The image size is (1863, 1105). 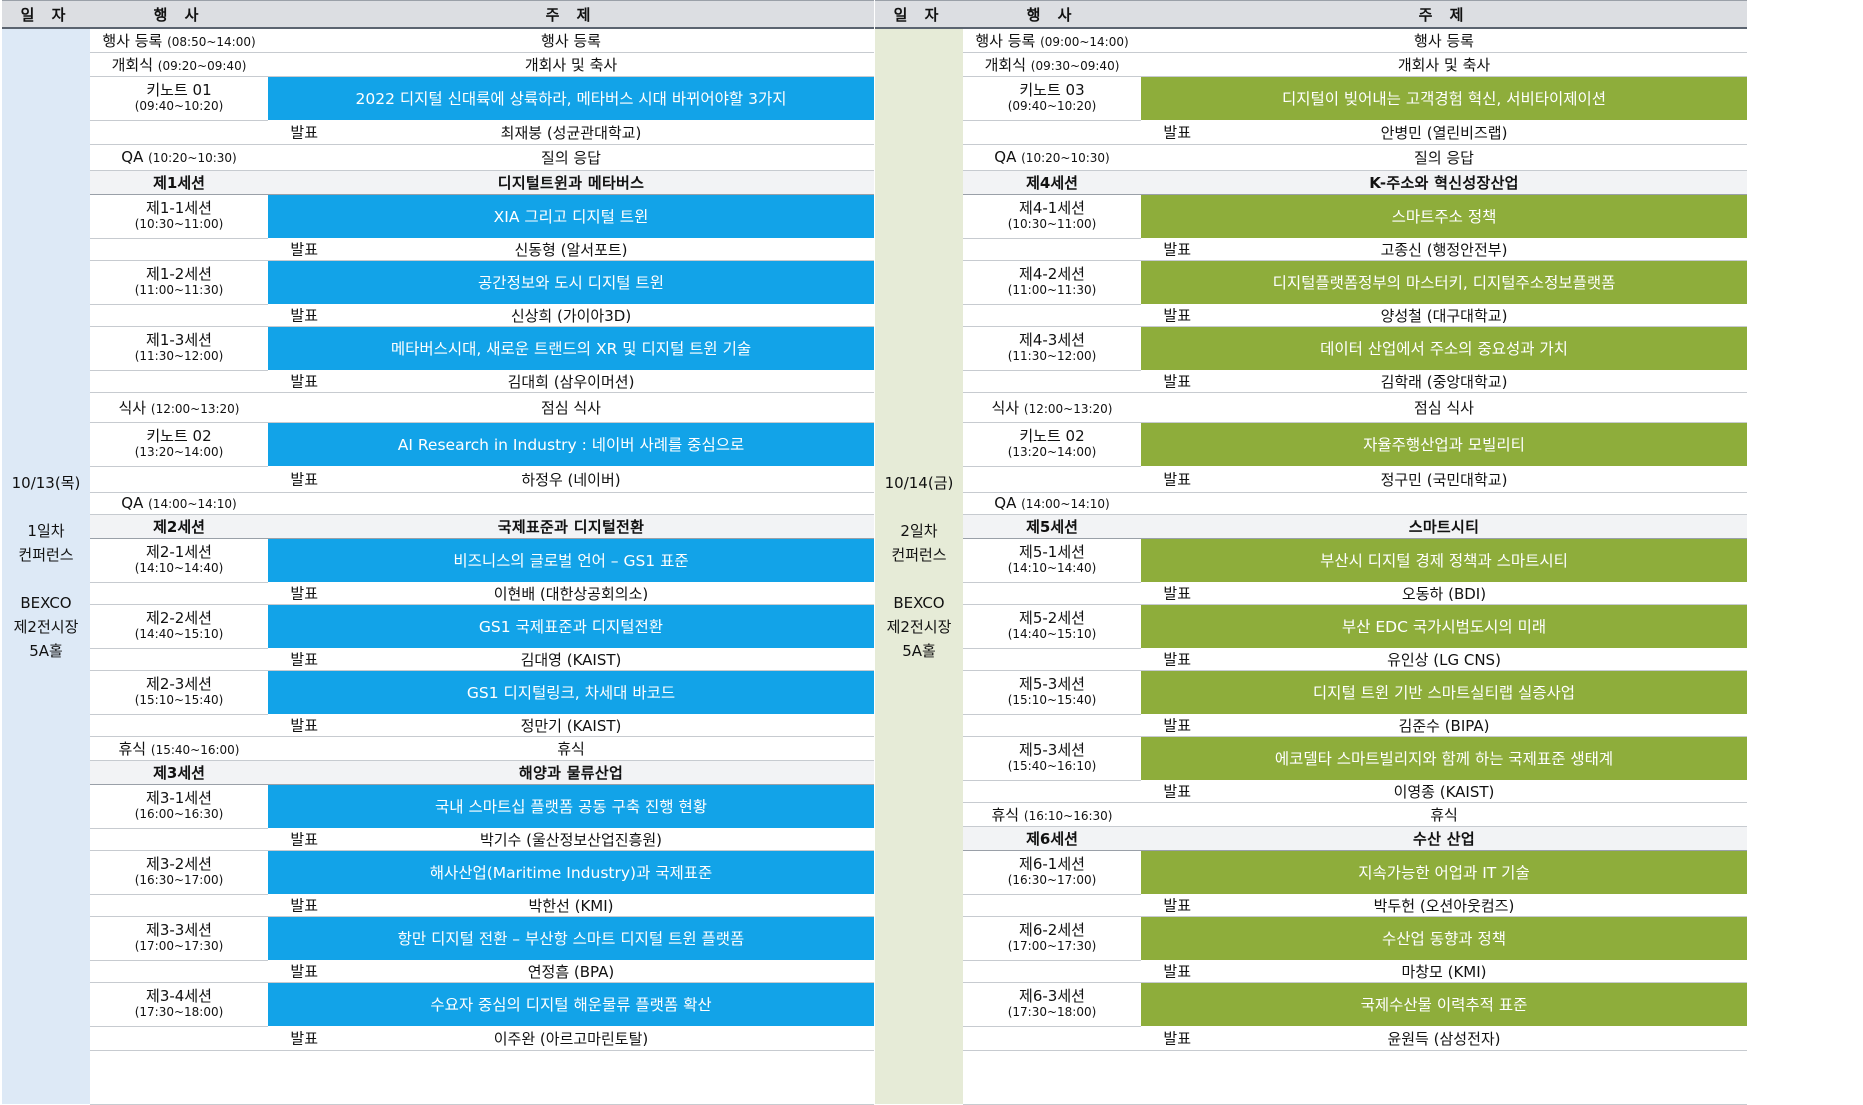 What do you see at coordinates (919, 650) in the screenshot?
I see `venue-room: 5A홀` at bounding box center [919, 650].